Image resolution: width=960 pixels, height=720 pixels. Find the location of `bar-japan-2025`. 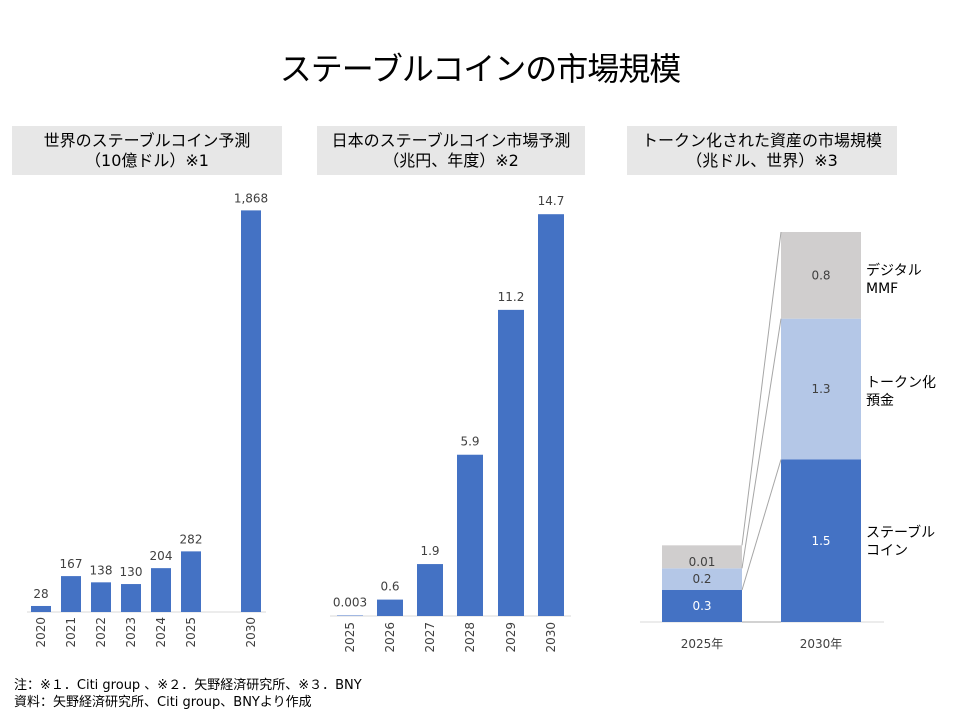

bar-japan-2025 is located at coordinates (350, 615).